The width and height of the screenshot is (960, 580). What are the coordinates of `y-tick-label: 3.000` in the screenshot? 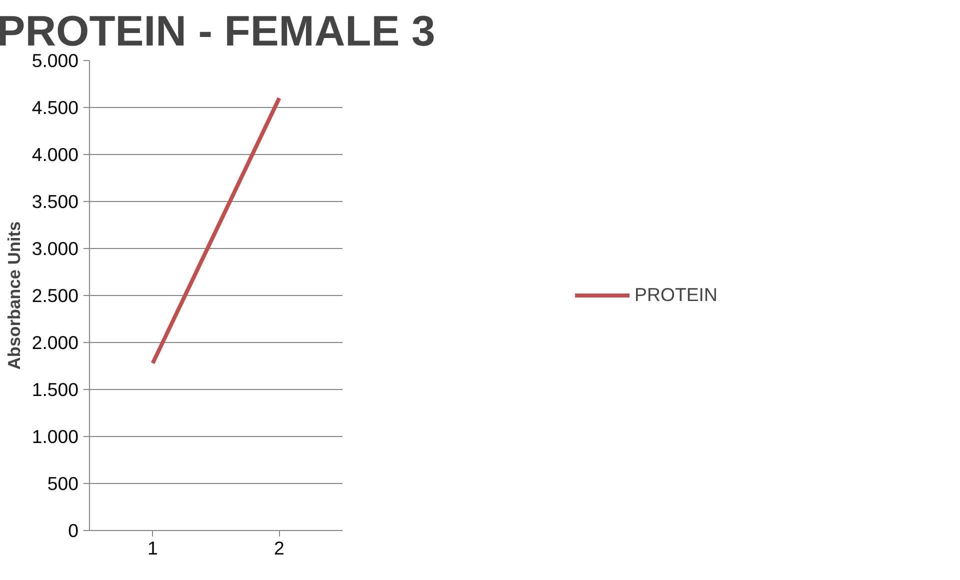 It's located at (55, 248).